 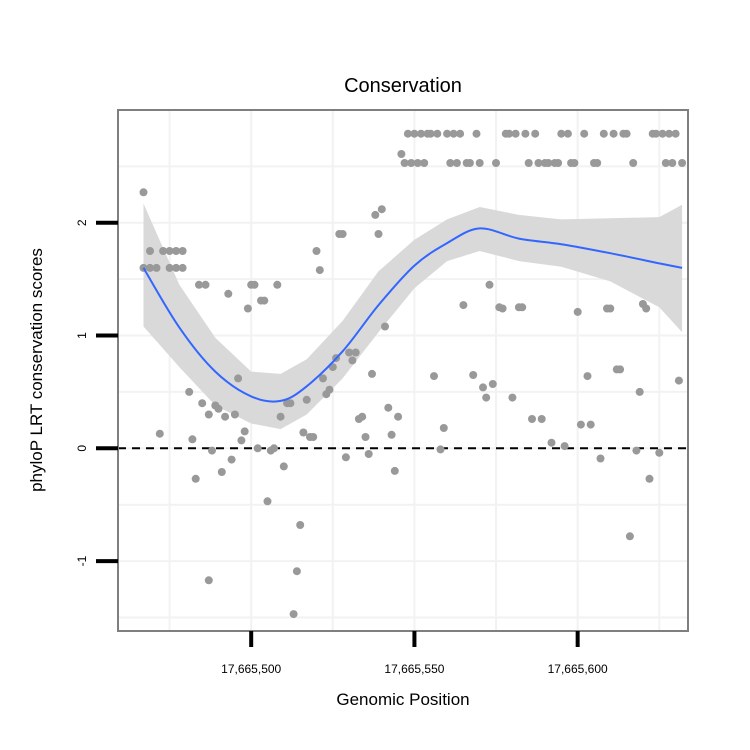 What do you see at coordinates (36, 370) in the screenshot?
I see `y-axis-label: phyloP LRT conservation scores` at bounding box center [36, 370].